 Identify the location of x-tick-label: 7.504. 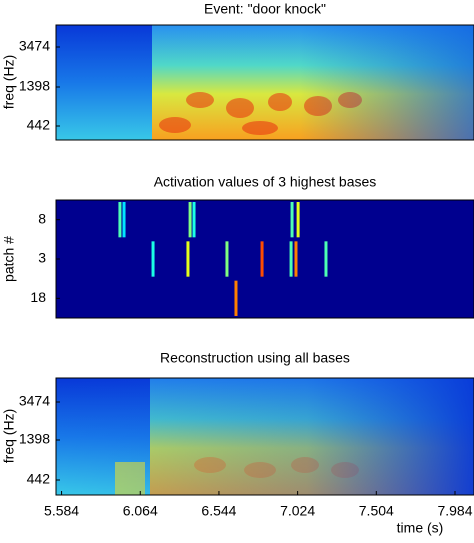
(376, 511).